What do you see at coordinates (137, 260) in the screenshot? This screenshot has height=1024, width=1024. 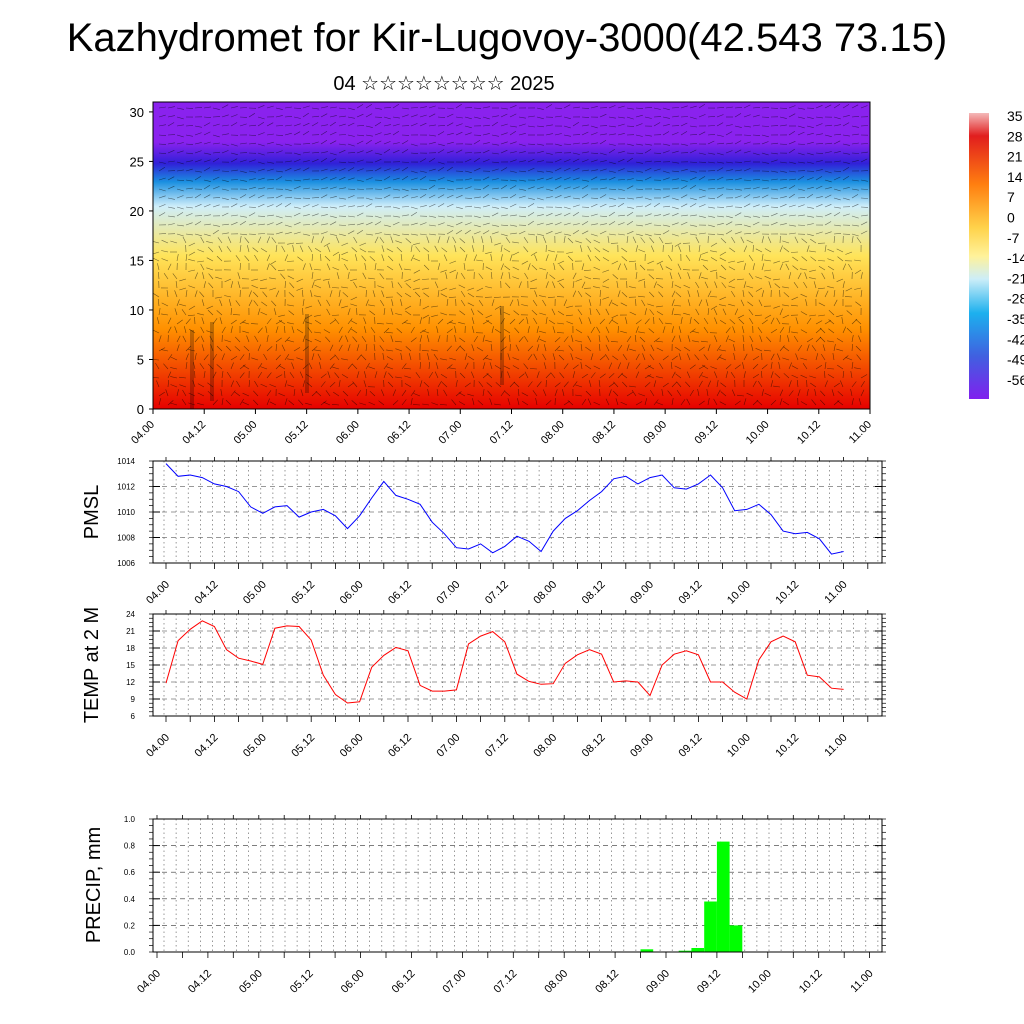 I see `heatmap-y-tick-label: 15` at bounding box center [137, 260].